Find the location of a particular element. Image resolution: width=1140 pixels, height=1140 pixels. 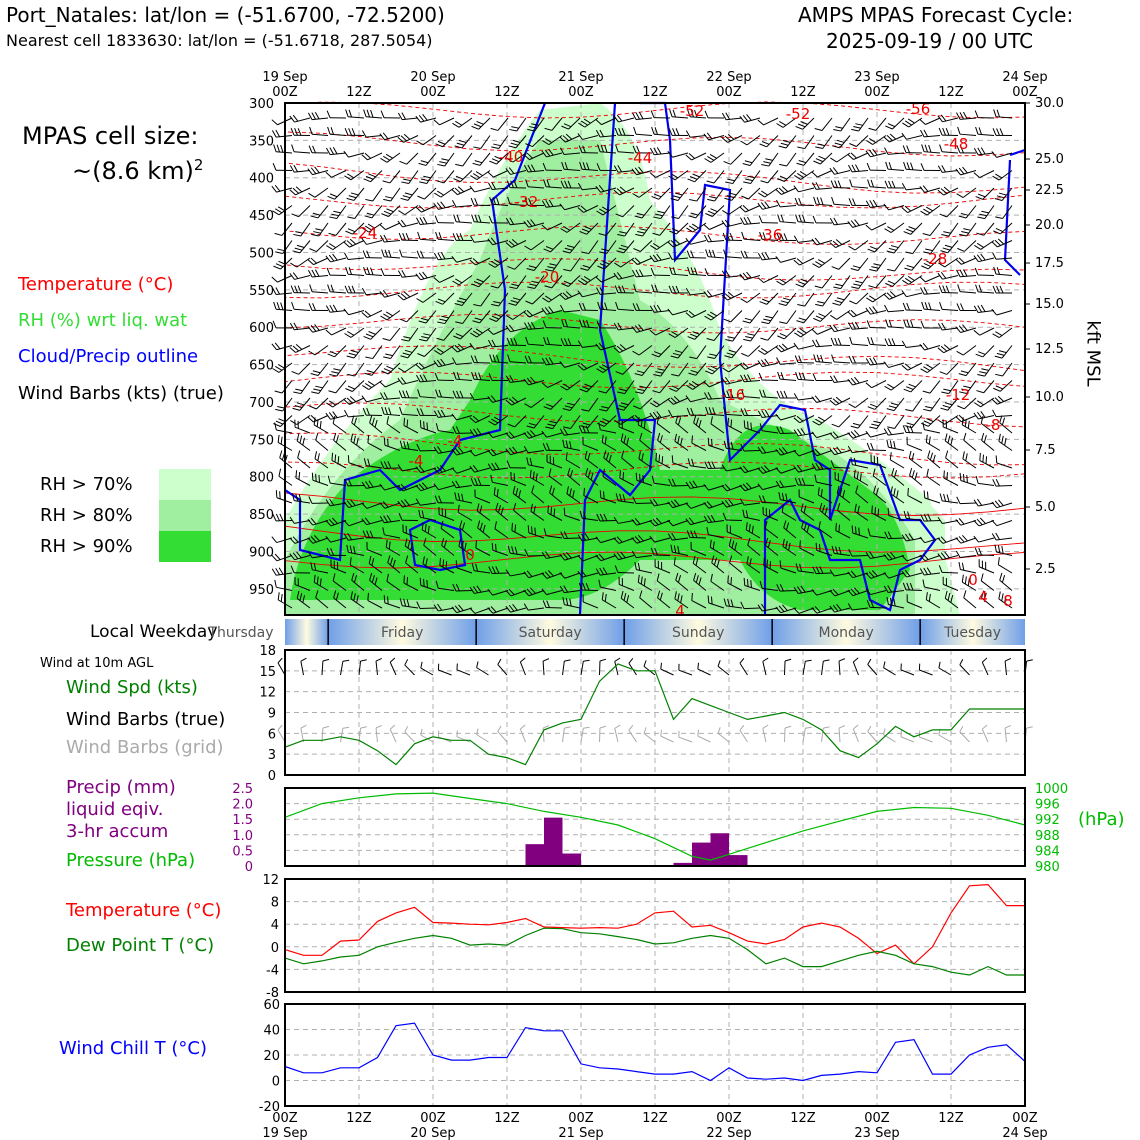

surface-barb-staff is located at coordinates (393, 736).